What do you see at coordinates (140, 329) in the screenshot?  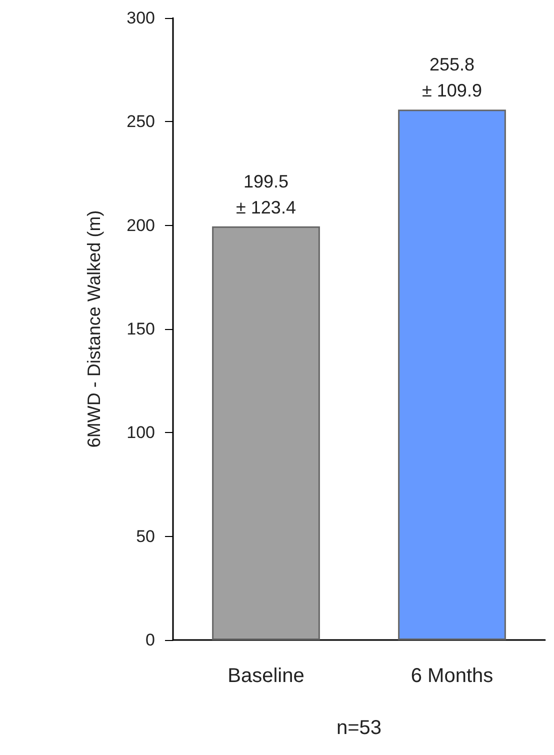 I see `y-tick-label: 150` at bounding box center [140, 329].